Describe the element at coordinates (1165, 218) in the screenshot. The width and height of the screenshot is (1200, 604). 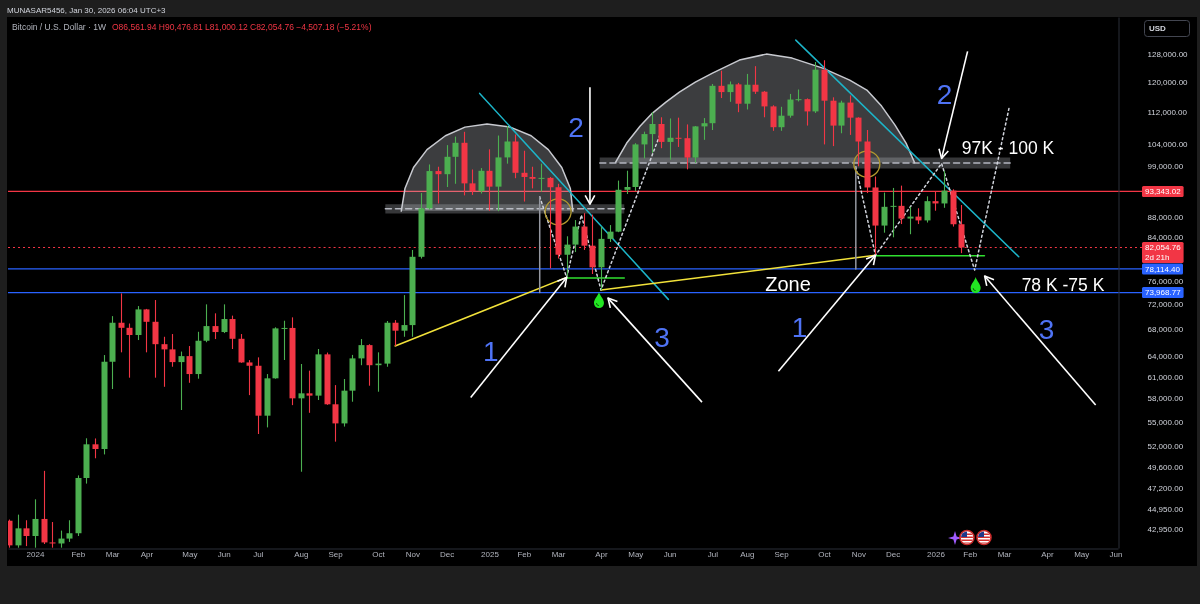
I see `y-tick-label: 88,000.00` at that location.